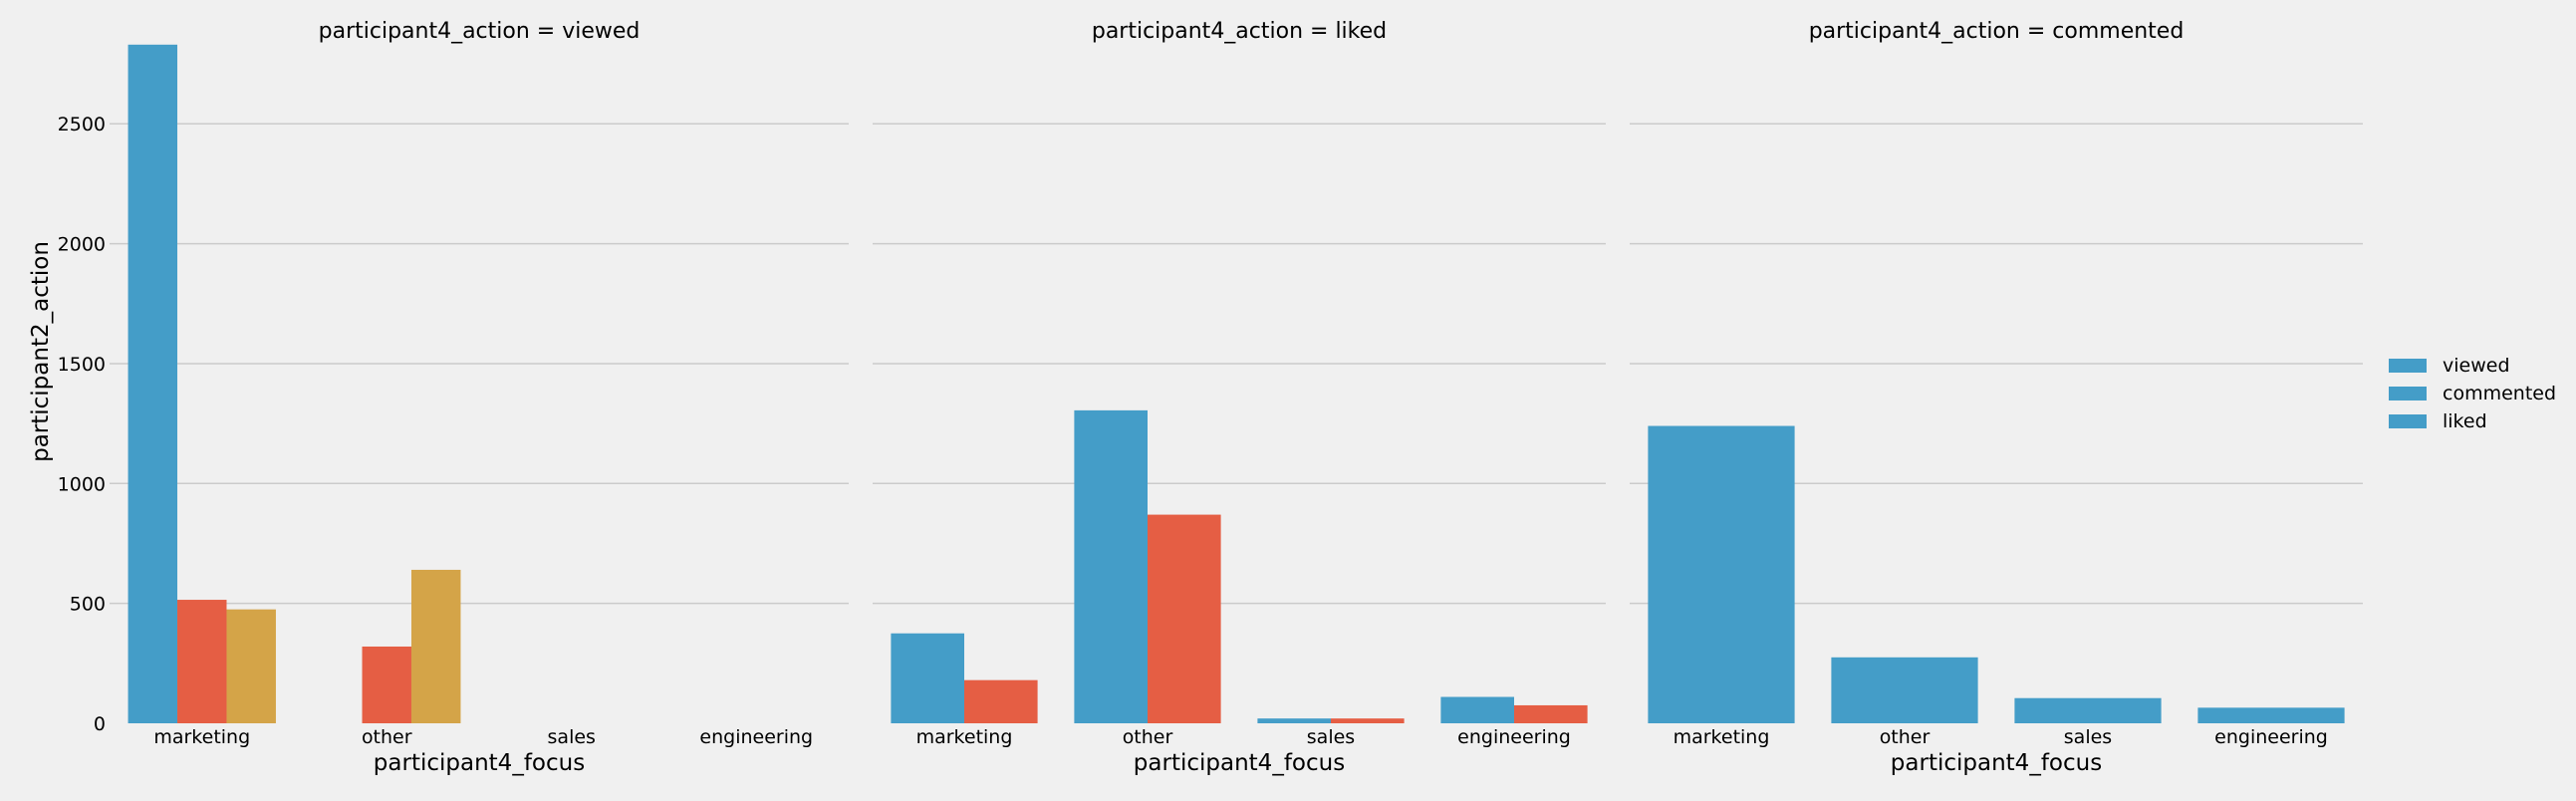  Describe the element at coordinates (82, 125) in the screenshot. I see `y-tick-label: 2500` at that location.